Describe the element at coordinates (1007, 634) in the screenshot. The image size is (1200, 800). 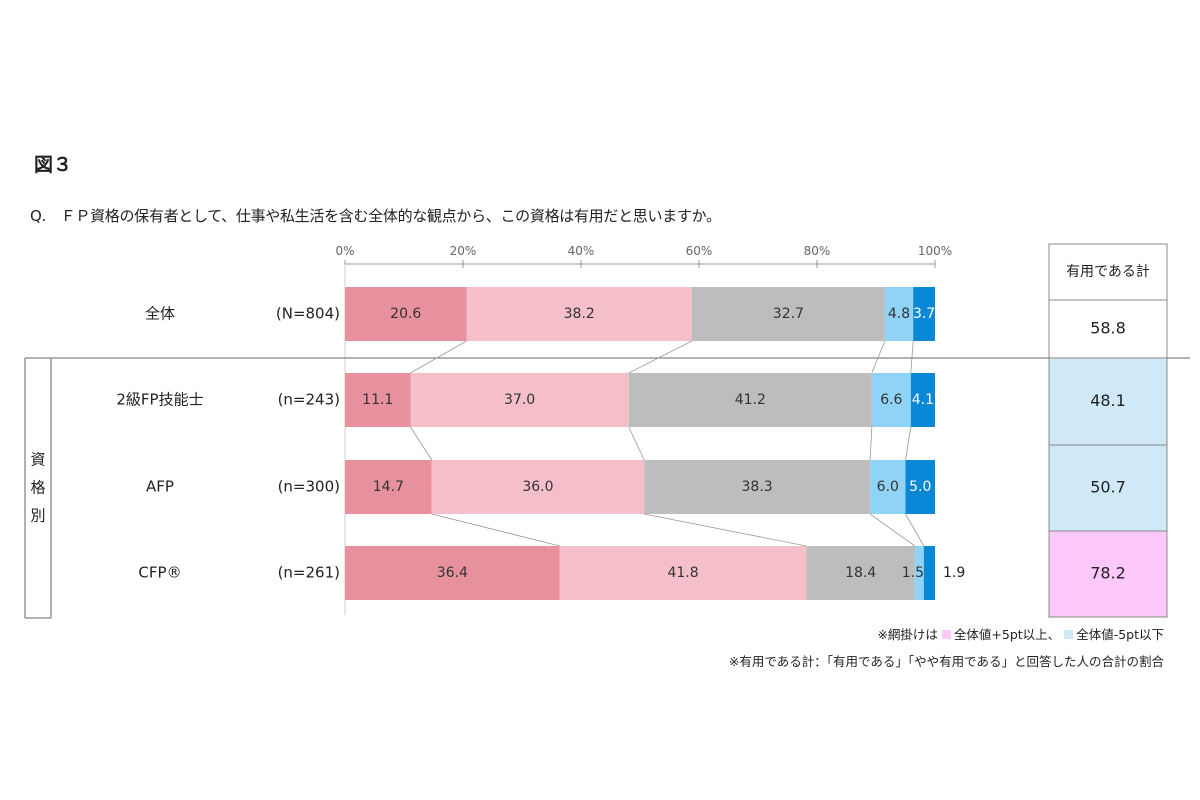
I see `shading-note-high: 全体値+5pt以上、` at that location.